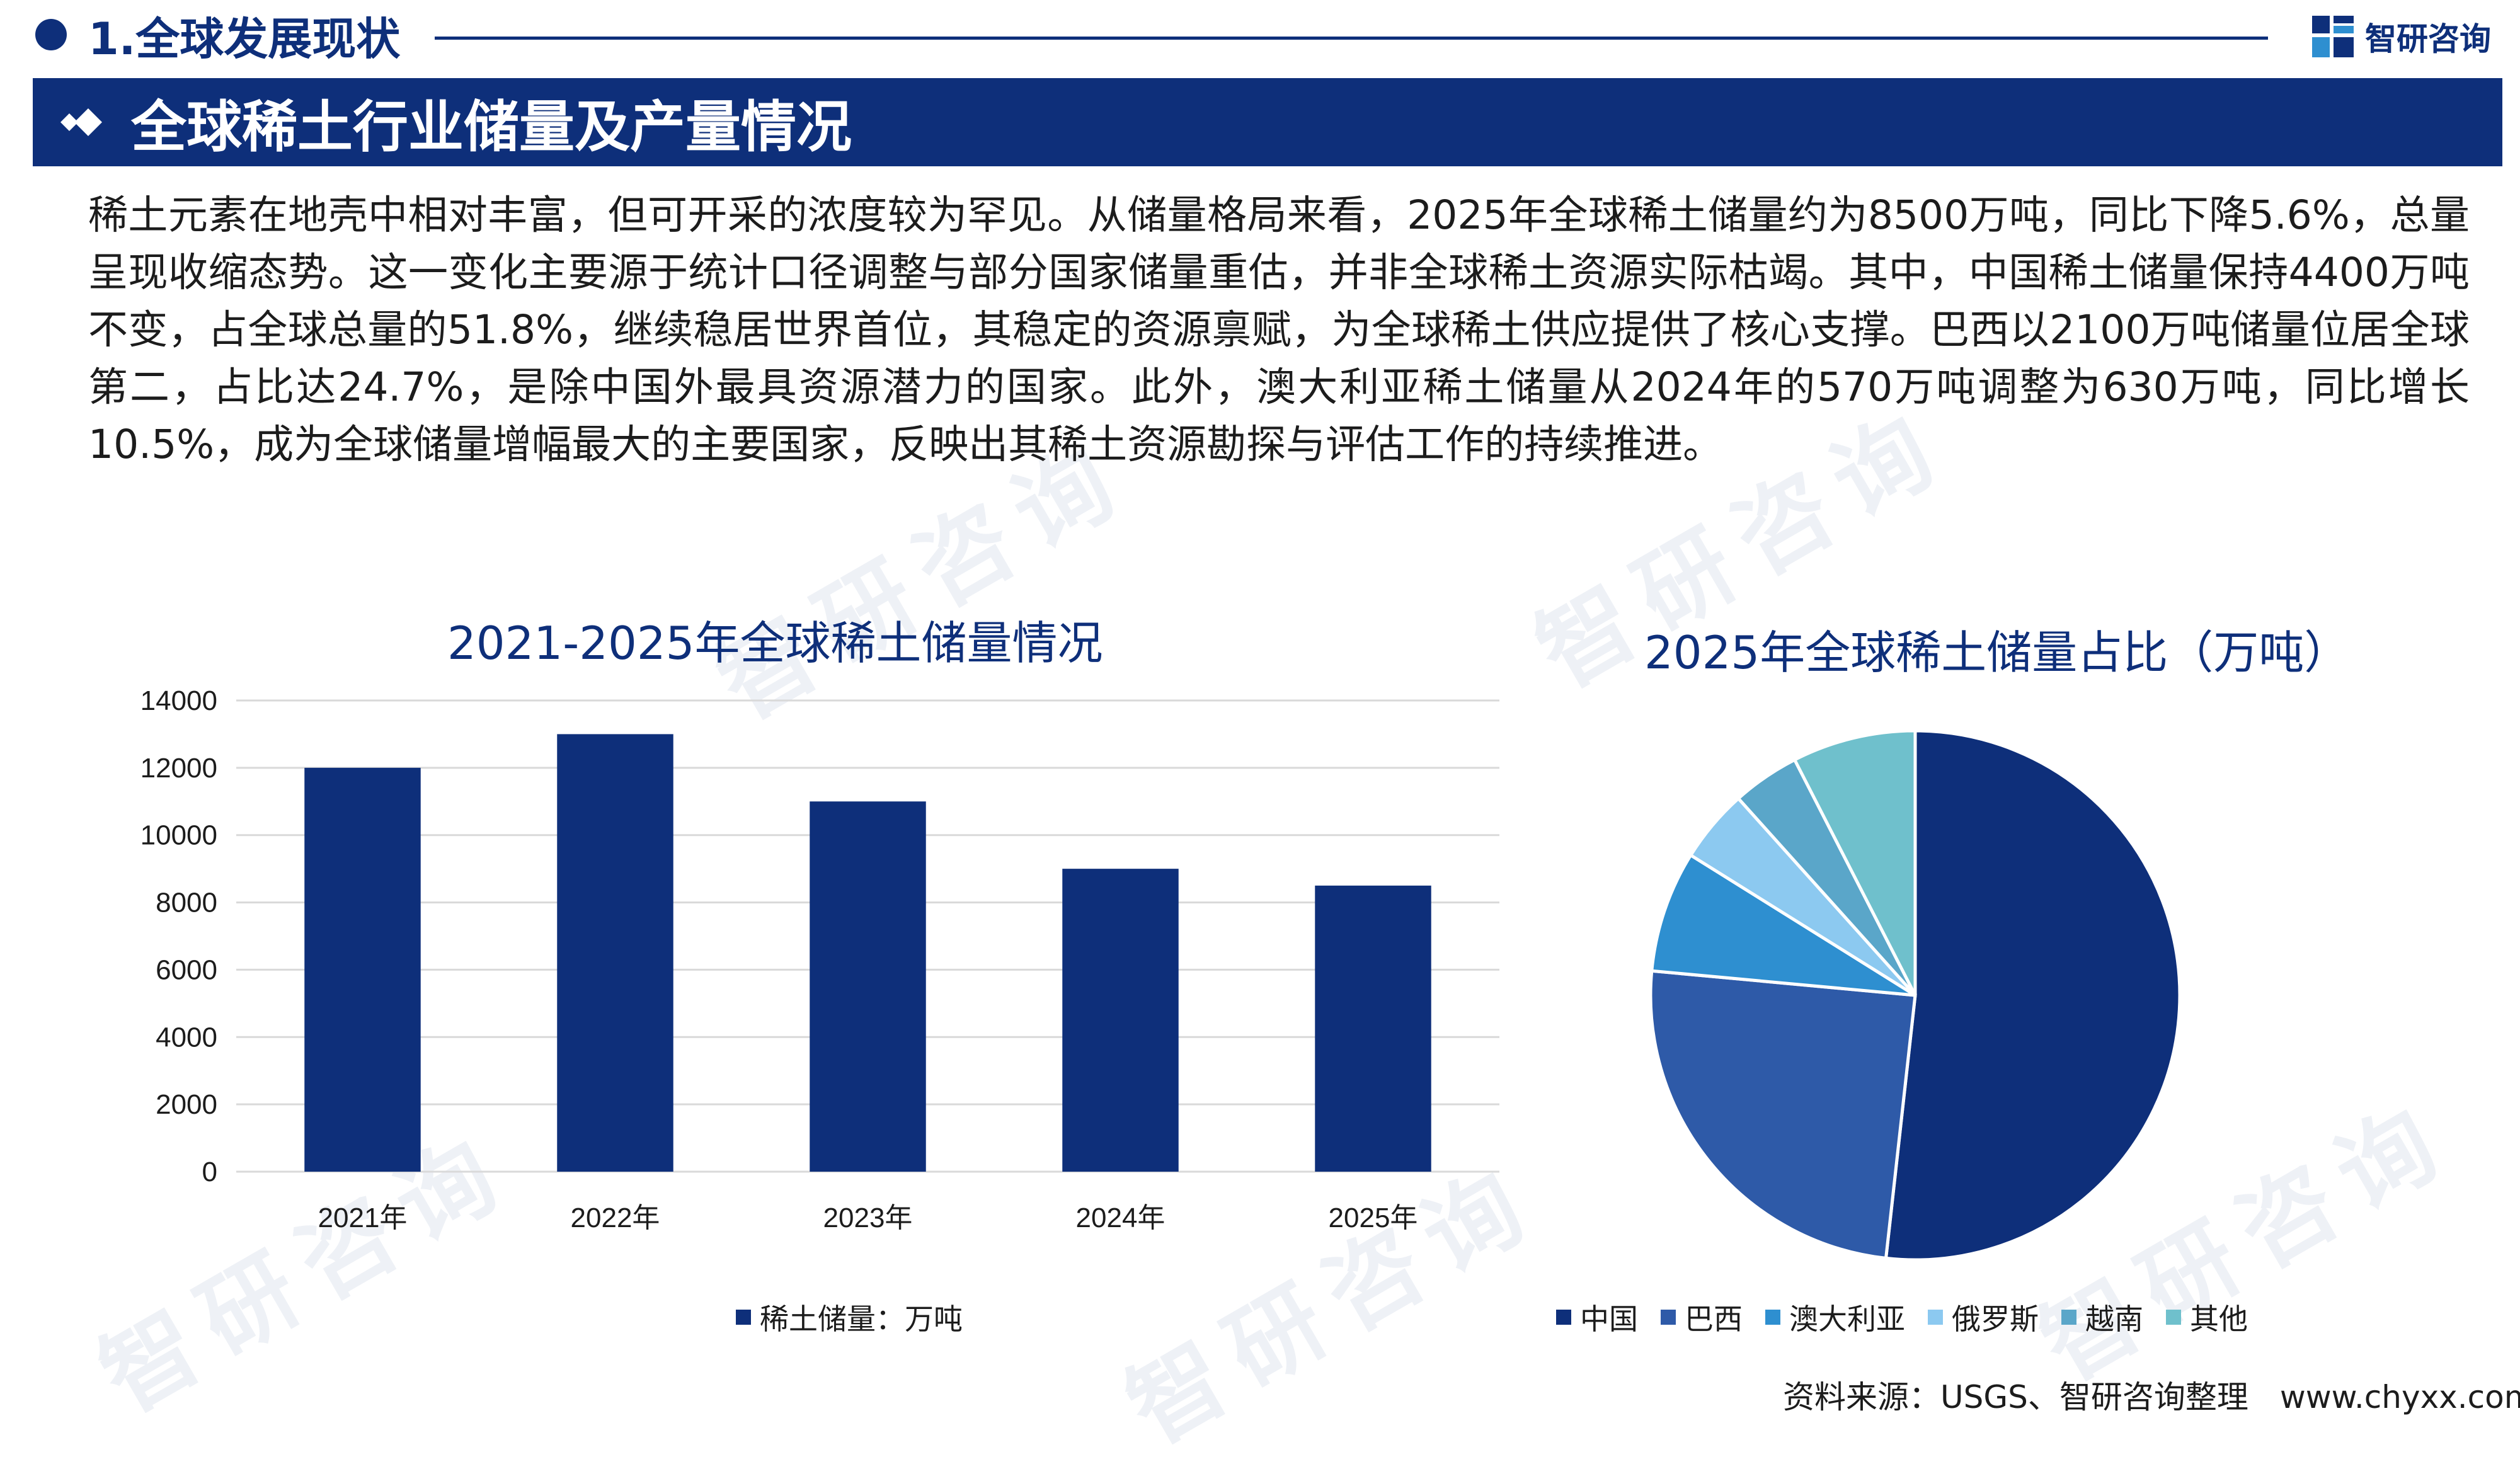 Image resolution: width=2520 pixels, height=1469 pixels. What do you see at coordinates (2333, 36) in the screenshot?
I see `logo-icon` at bounding box center [2333, 36].